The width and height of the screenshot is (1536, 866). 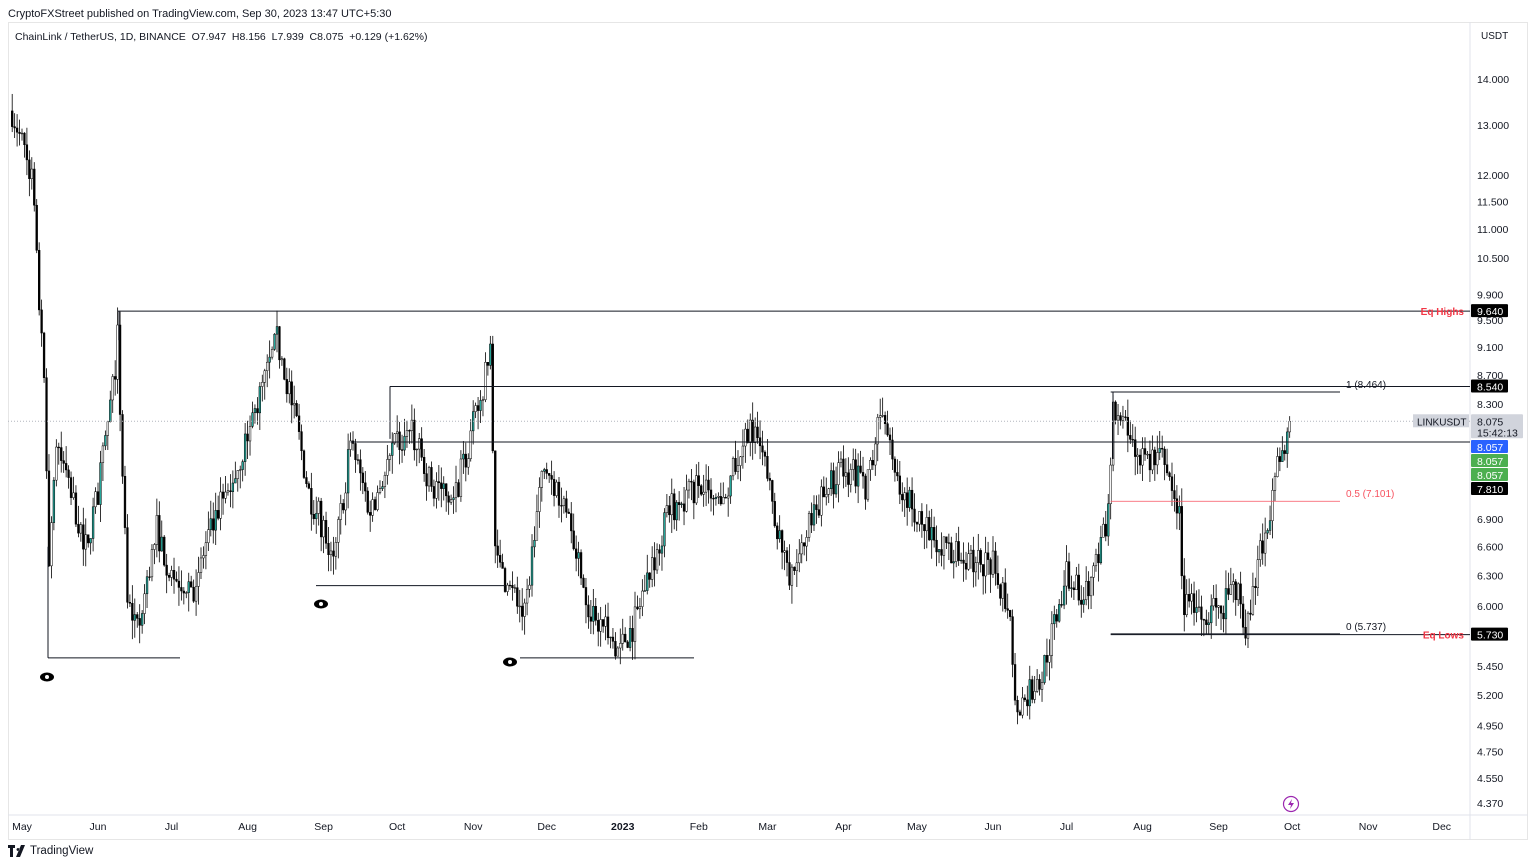 What do you see at coordinates (1490, 405) in the screenshot?
I see `y-tick-label: 8.300` at bounding box center [1490, 405].